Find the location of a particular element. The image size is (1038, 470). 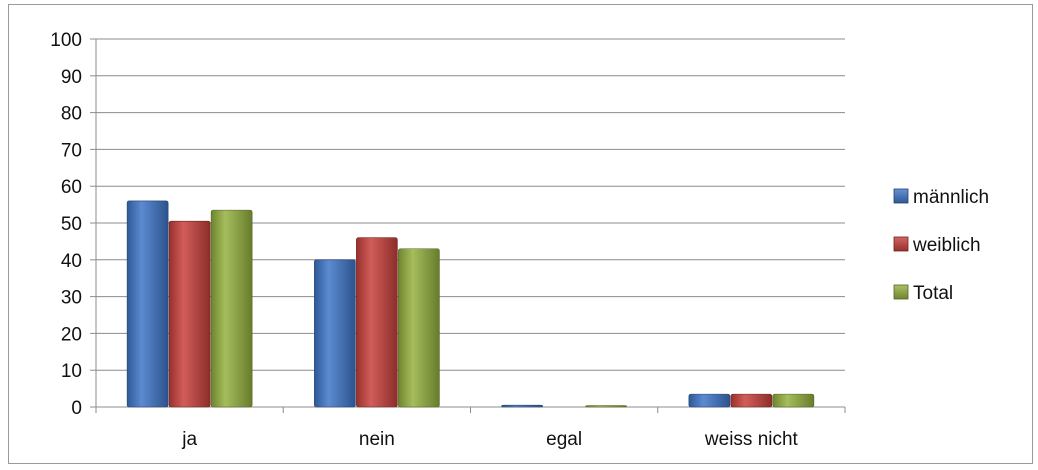

x-tick-label: ja is located at coordinates (189, 439).